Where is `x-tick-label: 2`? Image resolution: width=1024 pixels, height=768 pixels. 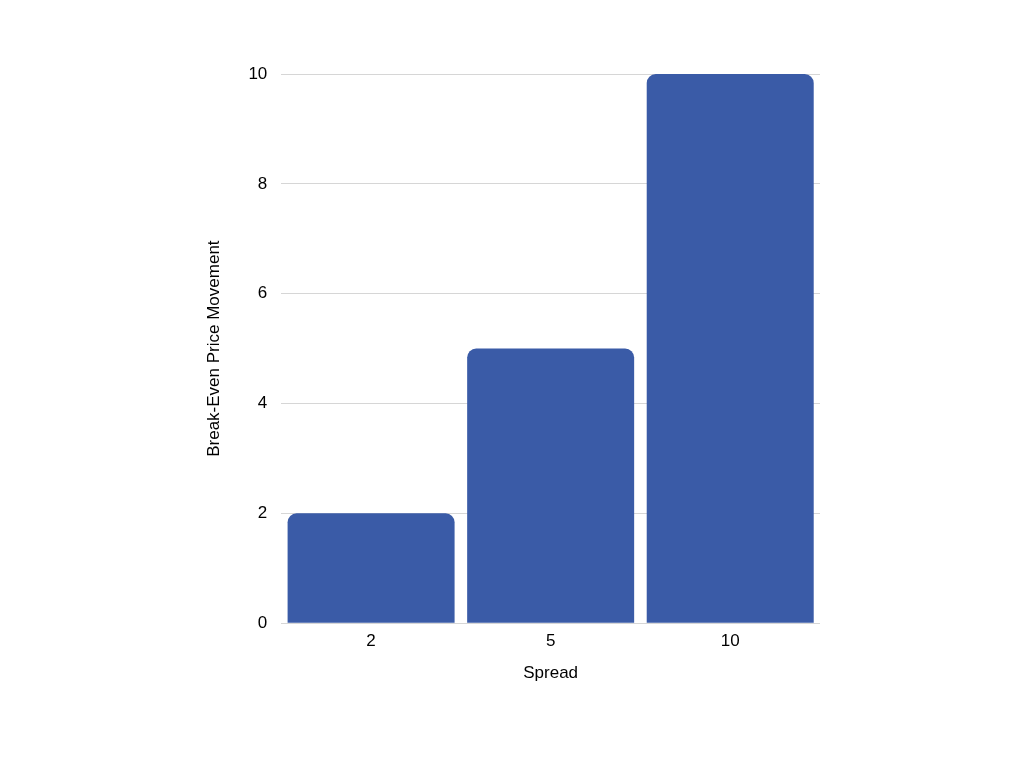 x-tick-label: 2 is located at coordinates (371, 641).